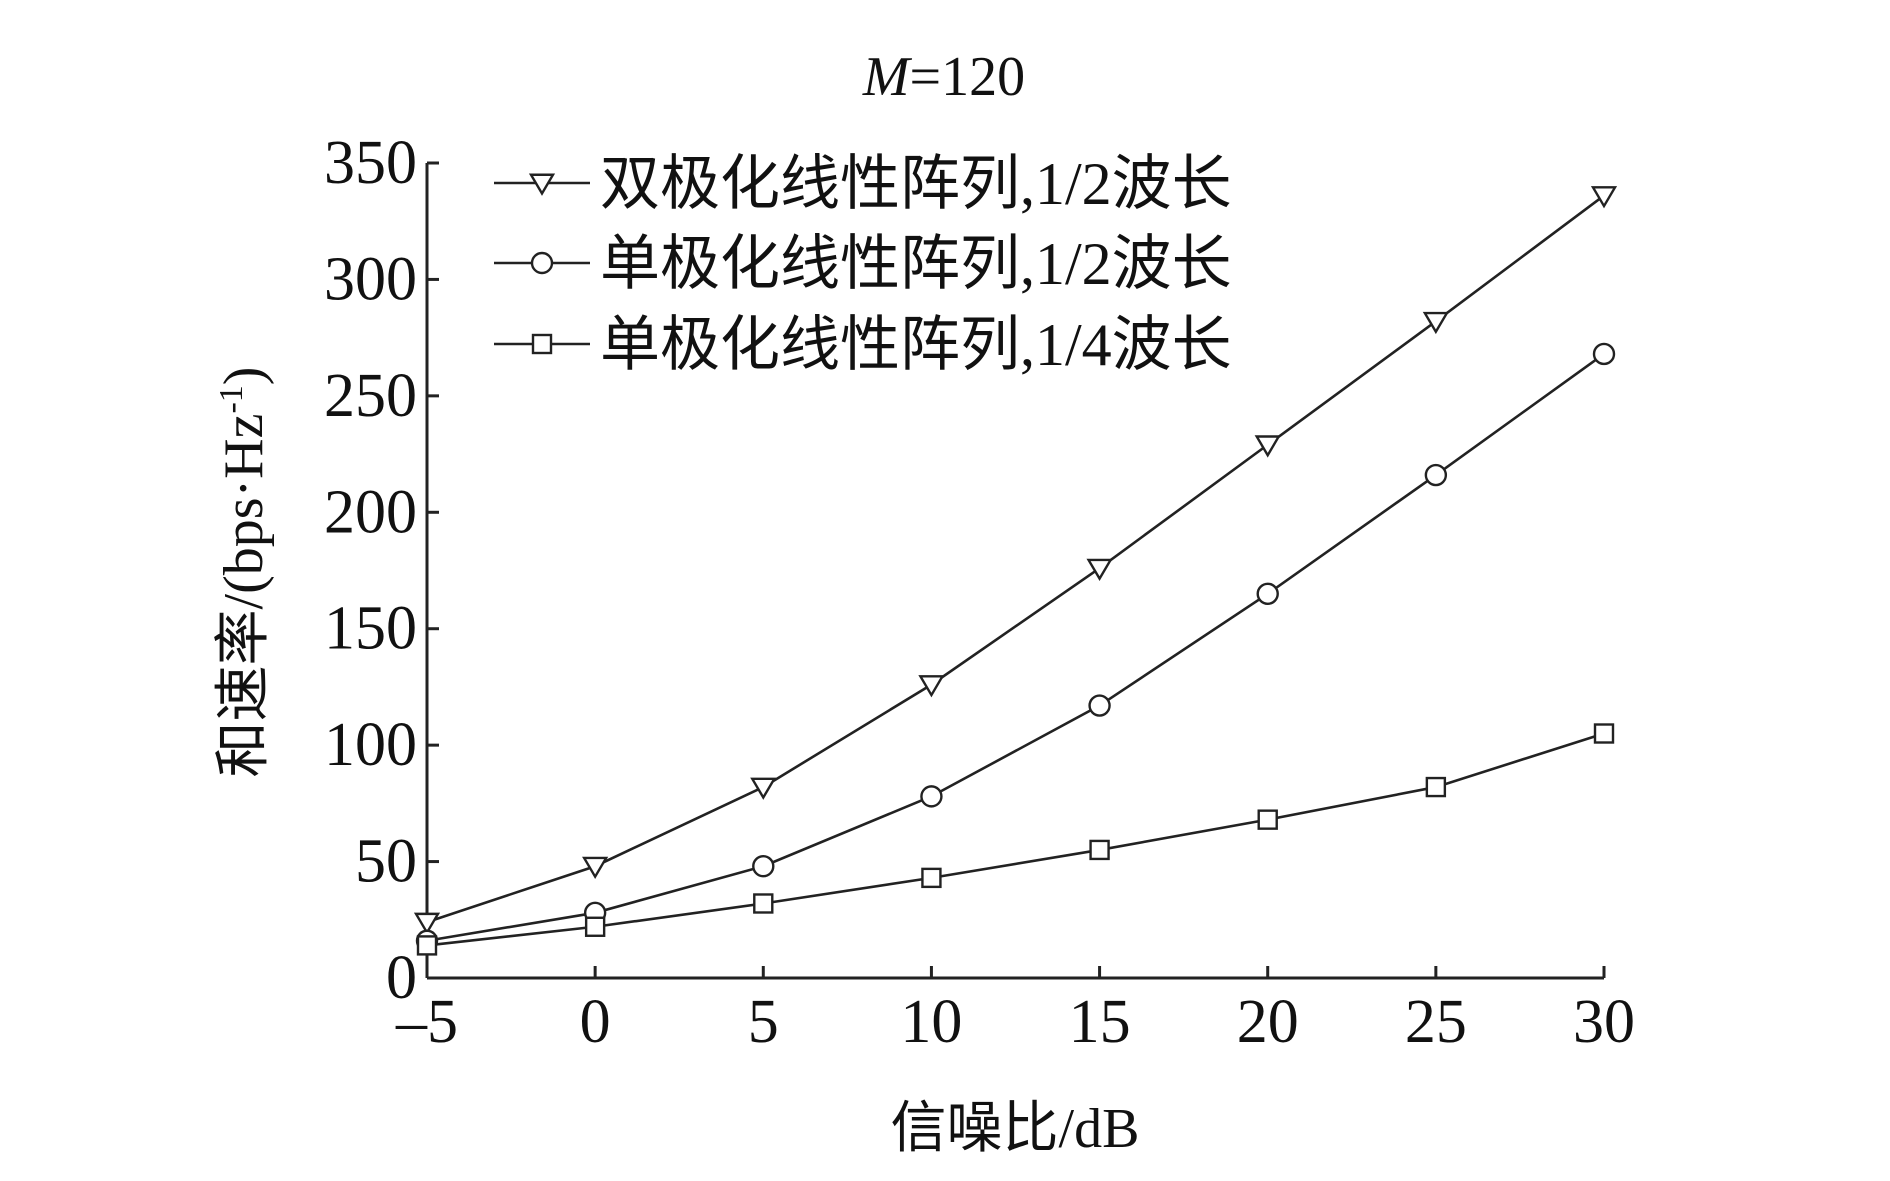 The height and width of the screenshot is (1181, 1890). I want to click on legend-label: 单极化线性阵列,1/2波长, so click(916, 264).